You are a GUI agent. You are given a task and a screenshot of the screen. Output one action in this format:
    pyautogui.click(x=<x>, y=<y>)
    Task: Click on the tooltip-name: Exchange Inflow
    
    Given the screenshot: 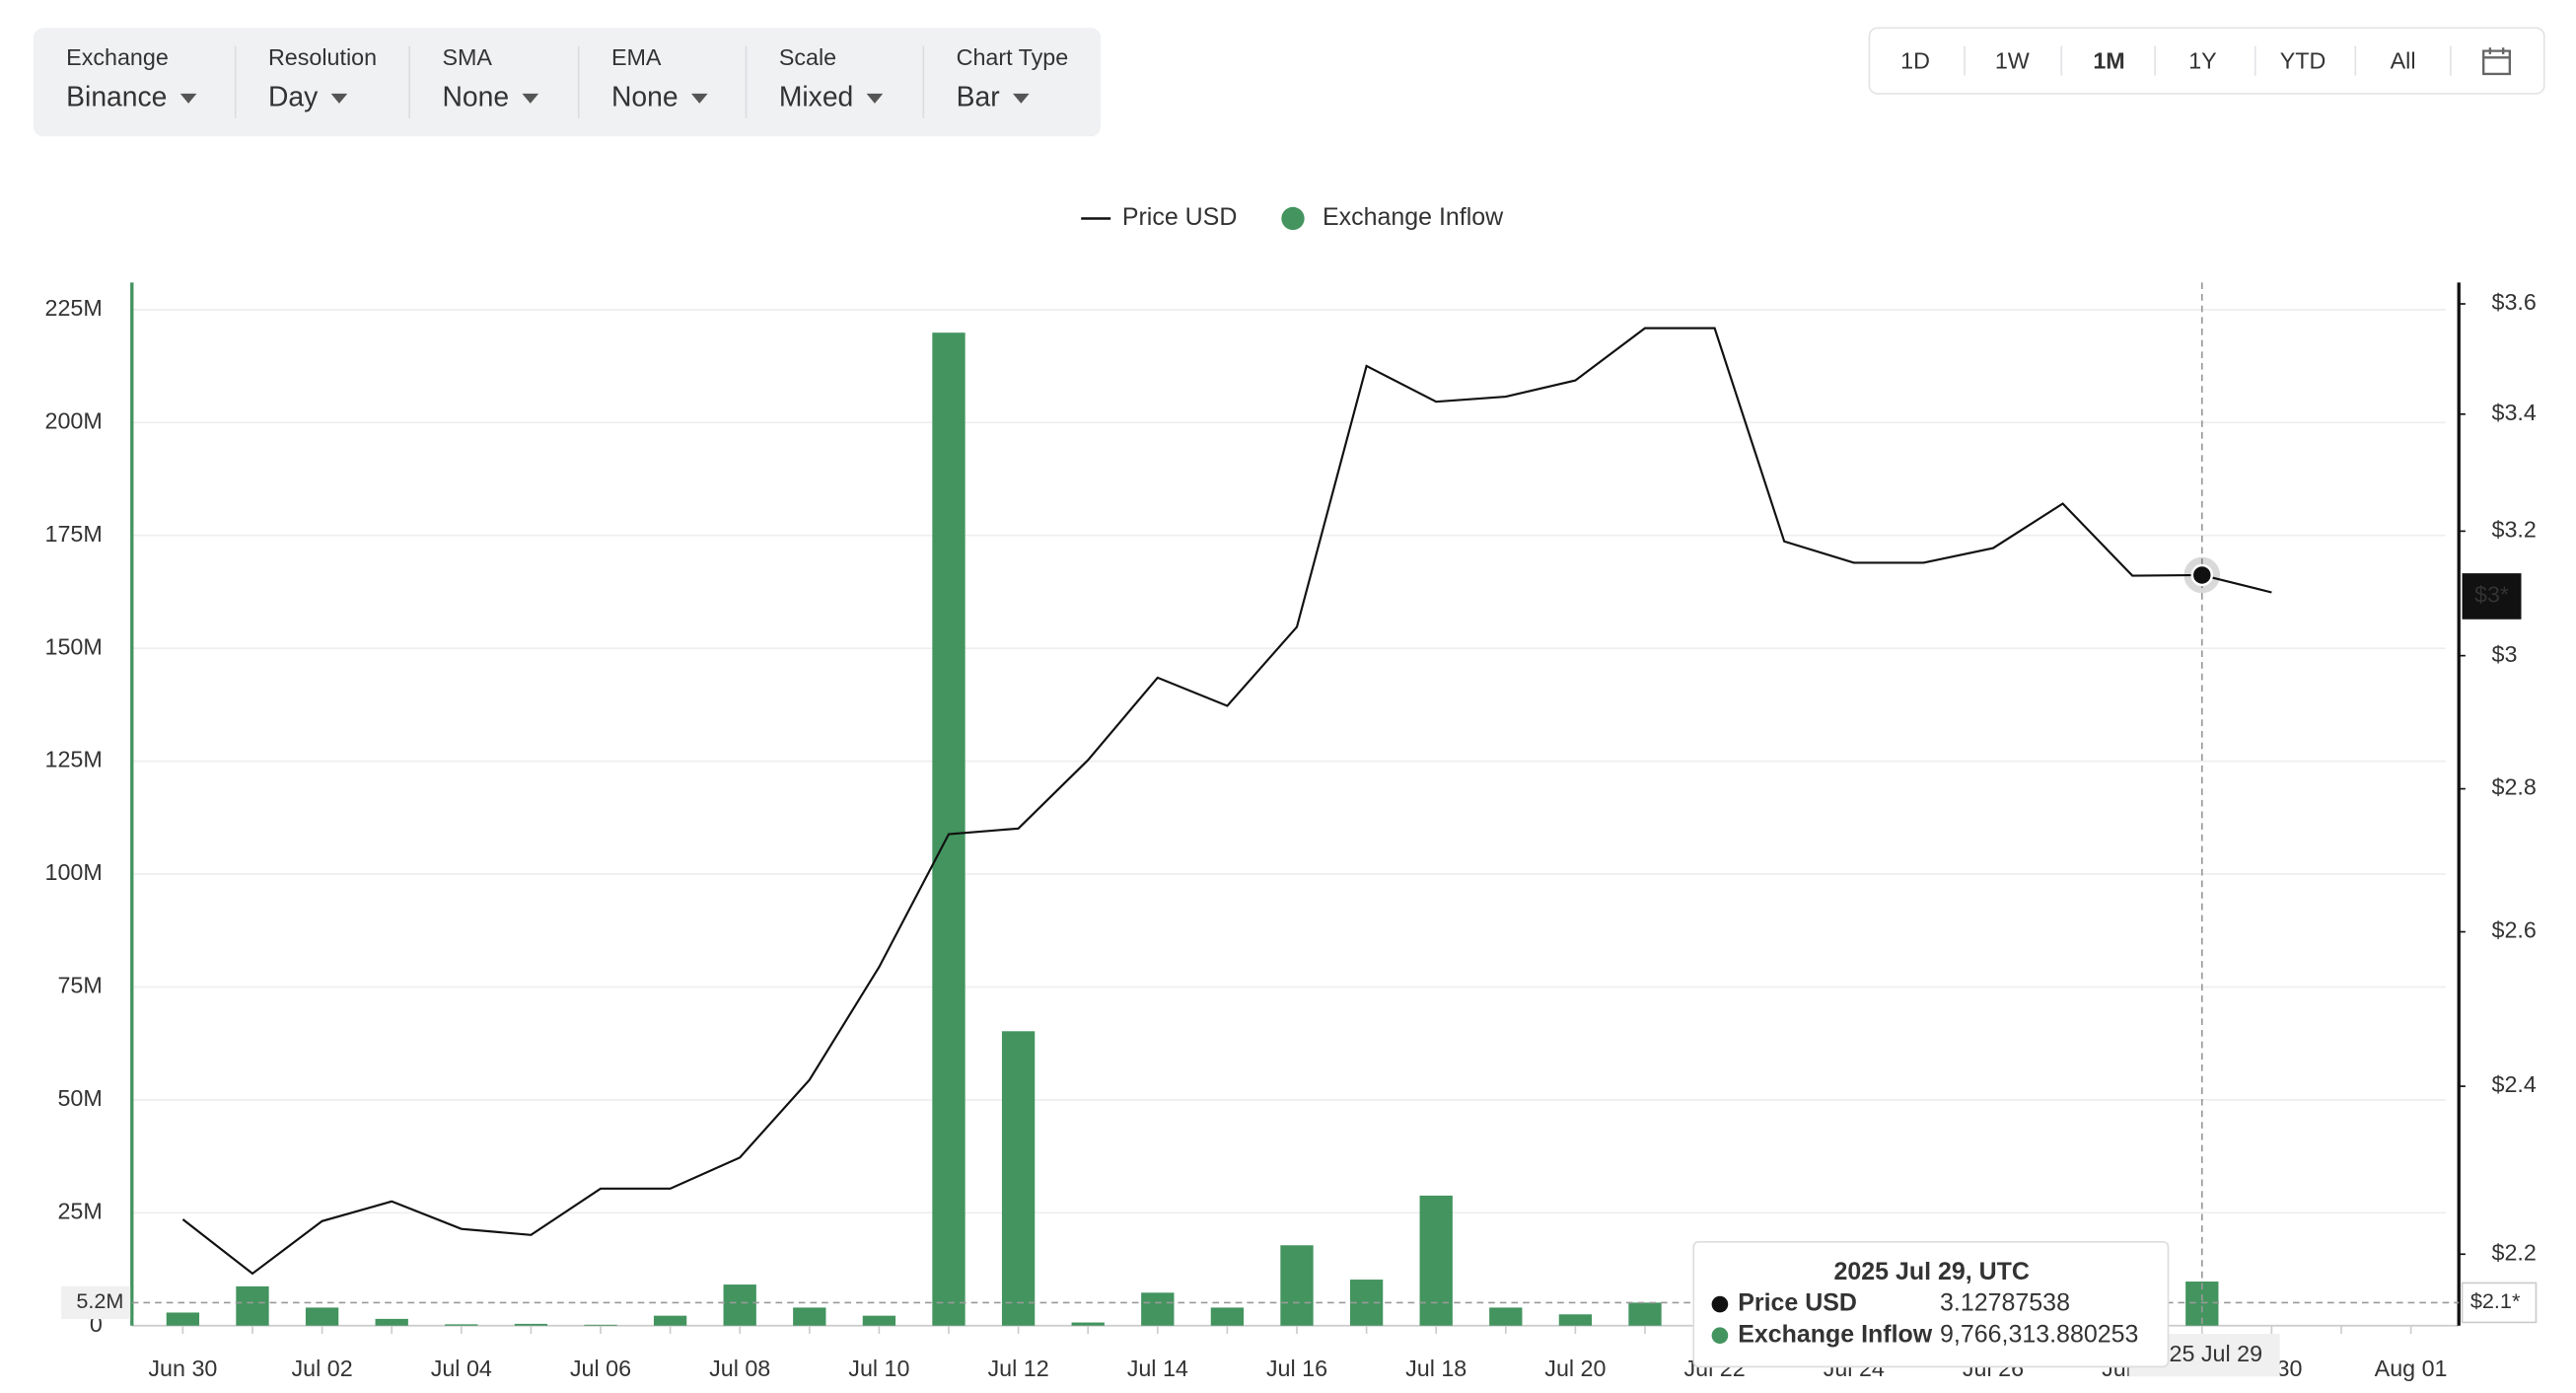 What is the action you would take?
    pyautogui.click(x=1836, y=1334)
    